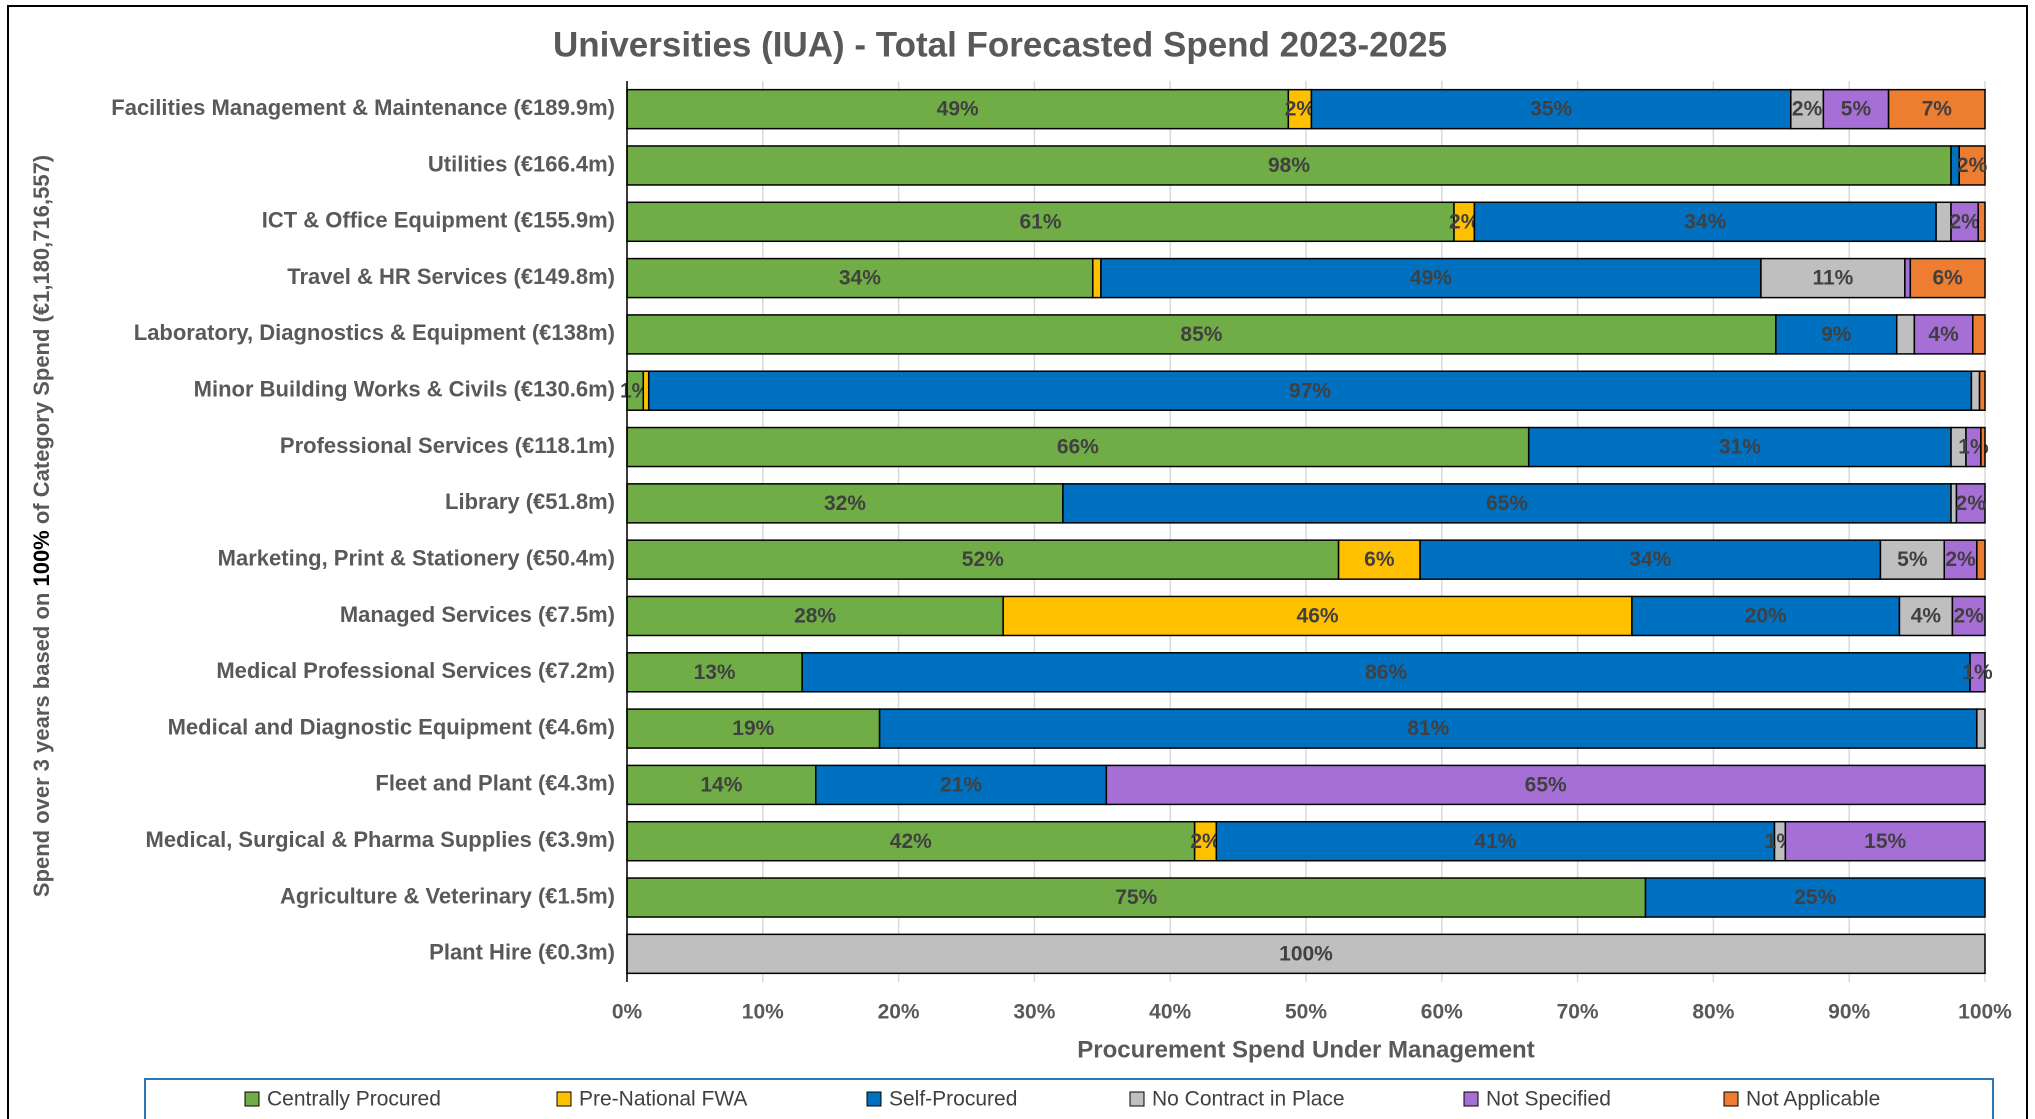  Describe the element at coordinates (1578, 1012) in the screenshot. I see `x-tick-label: 70%` at that location.